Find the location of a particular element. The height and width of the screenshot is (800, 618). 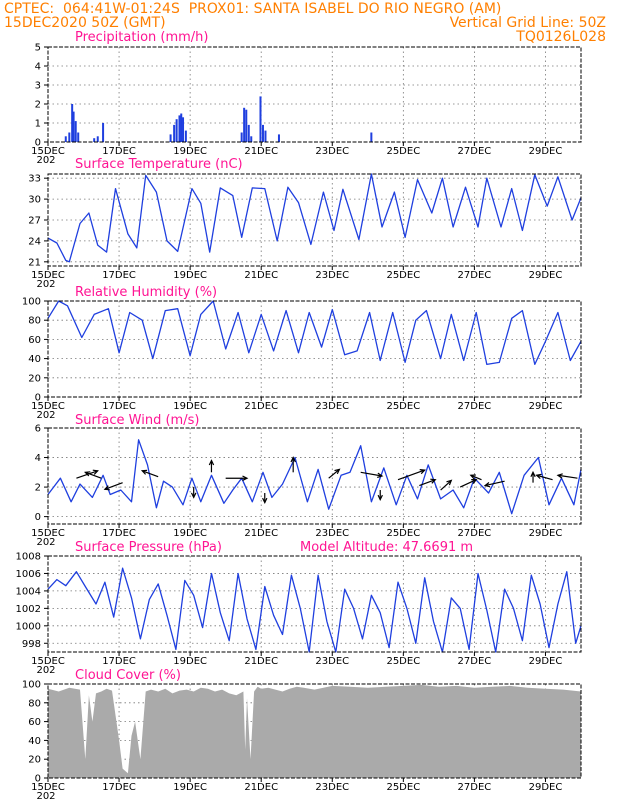

humidity-xtick-label: 17DEC is located at coordinates (119, 406).